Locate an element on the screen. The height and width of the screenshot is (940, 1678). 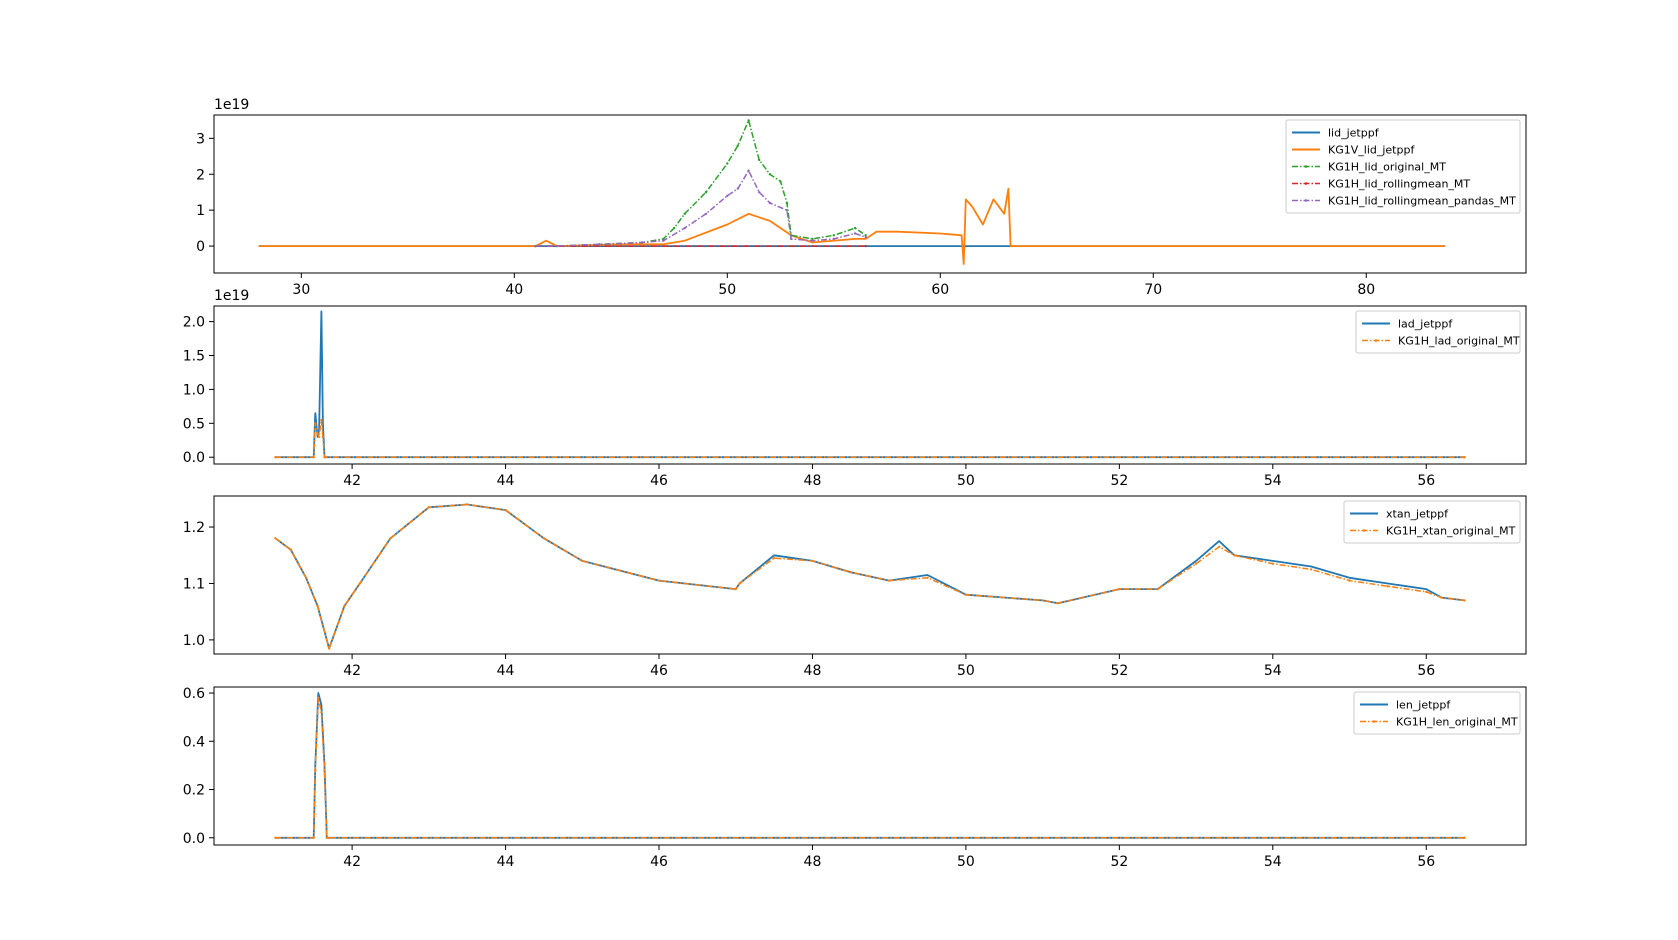
legend-entry: xtan_jetppf is located at coordinates (1417, 514).